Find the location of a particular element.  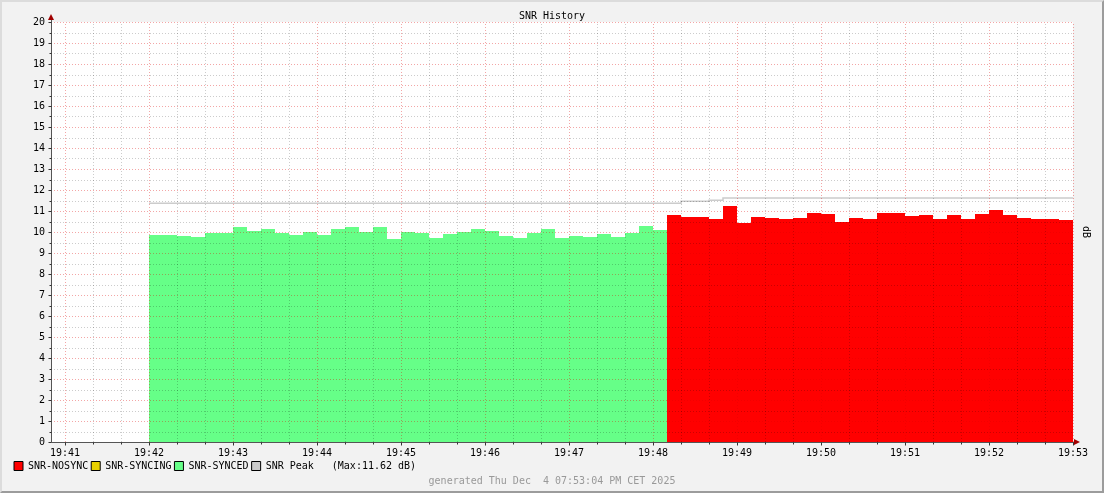

x-tick-label: 19:45 is located at coordinates (401, 452).